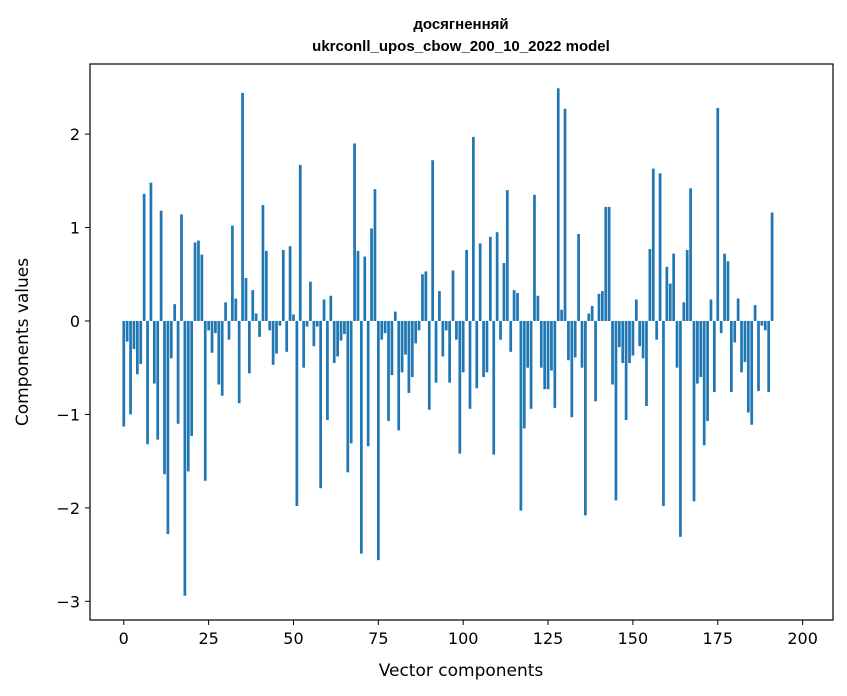  Describe the element at coordinates (717, 638) in the screenshot. I see `x-tick-label: 175` at that location.